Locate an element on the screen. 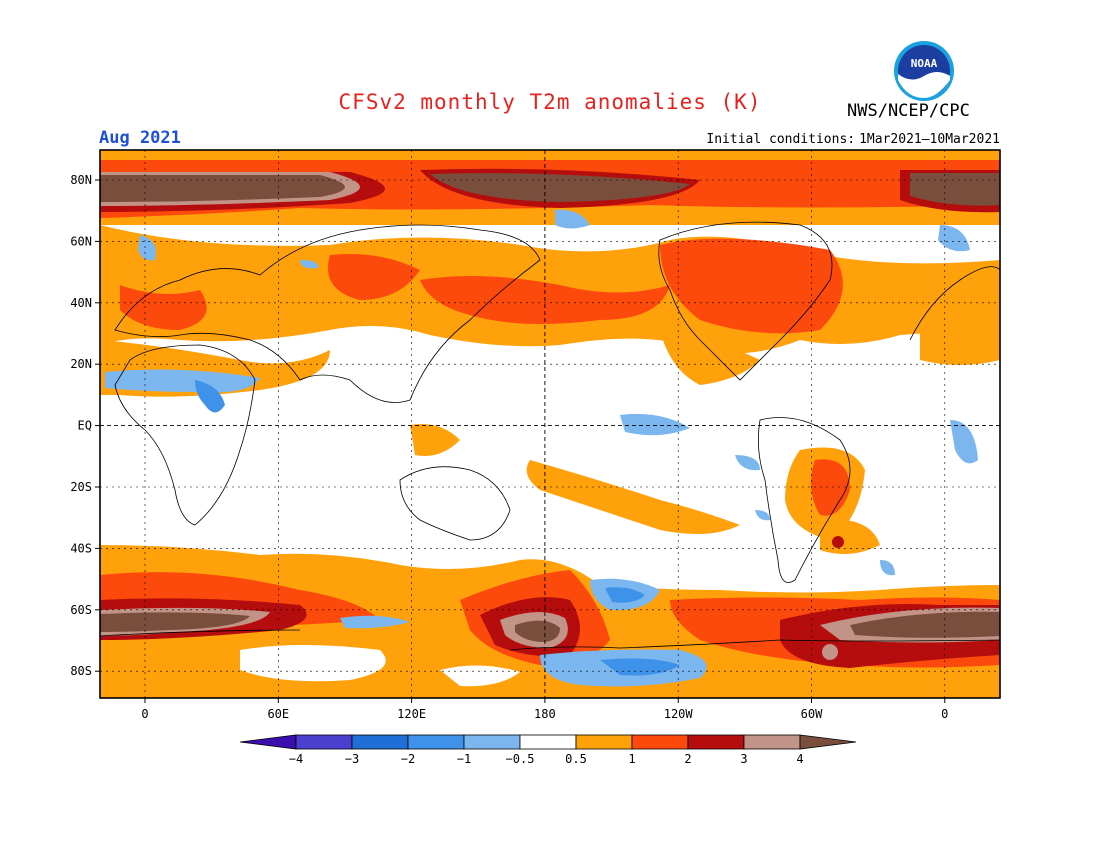 The height and width of the screenshot is (850, 1100). initial-conditions: Initial conditions: 1Mar2021–10Mar2021 is located at coordinates (851, 139).